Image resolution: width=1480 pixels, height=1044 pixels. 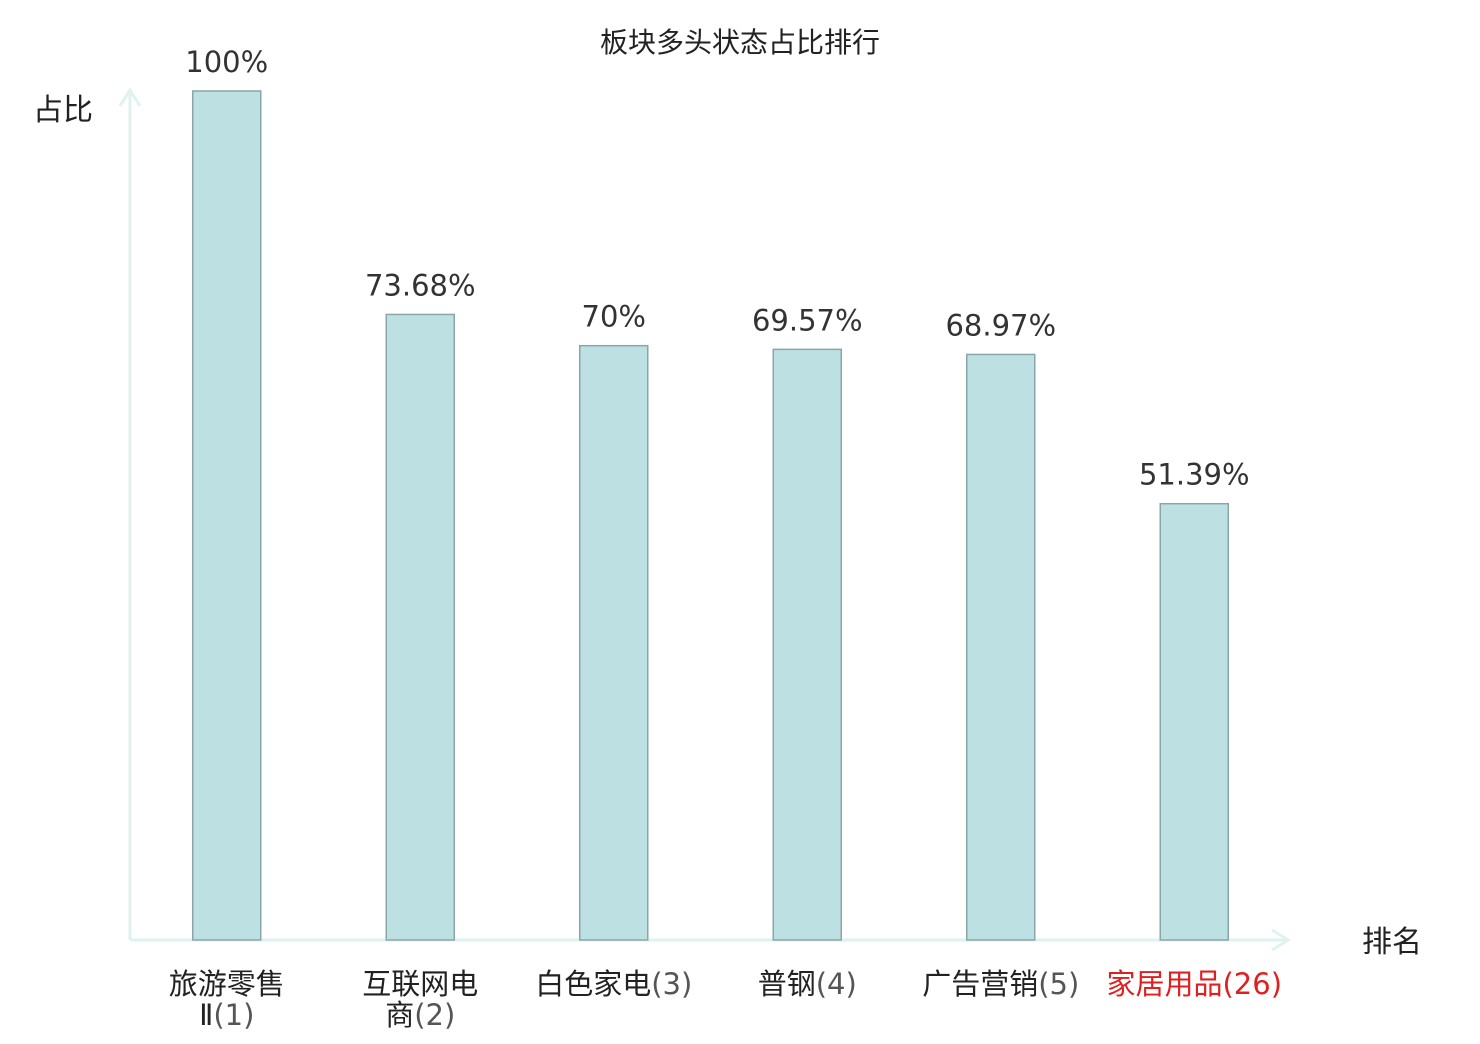 I want to click on y-axis-arrow, so click(x=130, y=97).